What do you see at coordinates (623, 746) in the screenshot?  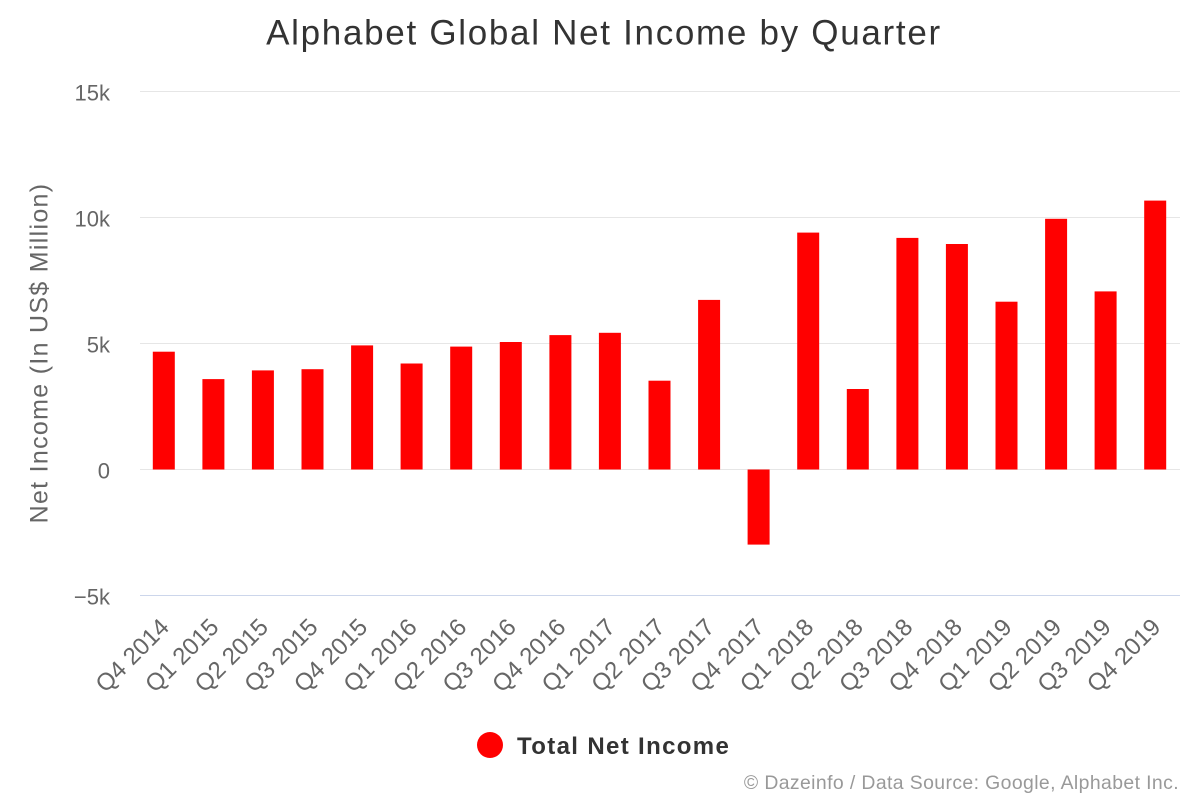 I see `svg-text: Total Net Income` at bounding box center [623, 746].